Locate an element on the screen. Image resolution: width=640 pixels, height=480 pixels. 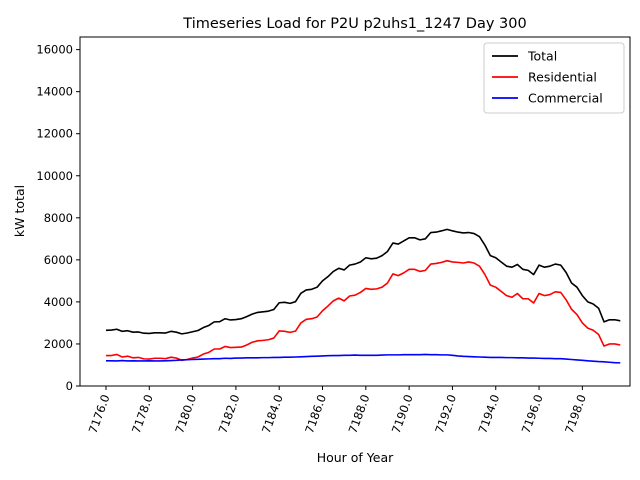
legend-label-residential: Residential is located at coordinates (562, 77).